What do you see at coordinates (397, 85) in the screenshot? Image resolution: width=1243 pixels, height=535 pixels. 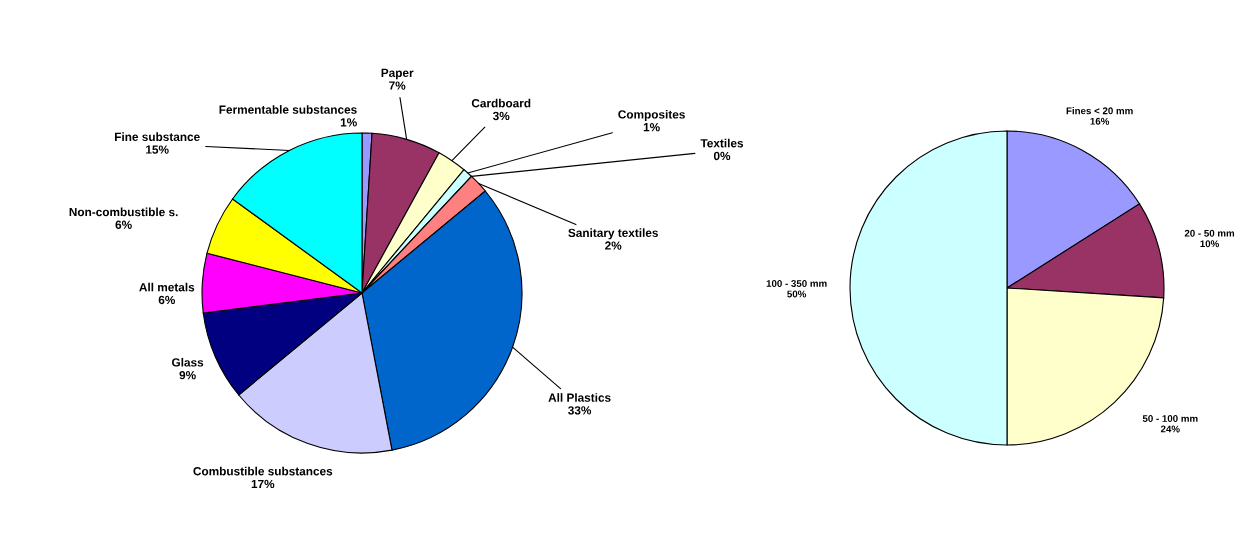 I see `data-label: 7%` at bounding box center [397, 85].